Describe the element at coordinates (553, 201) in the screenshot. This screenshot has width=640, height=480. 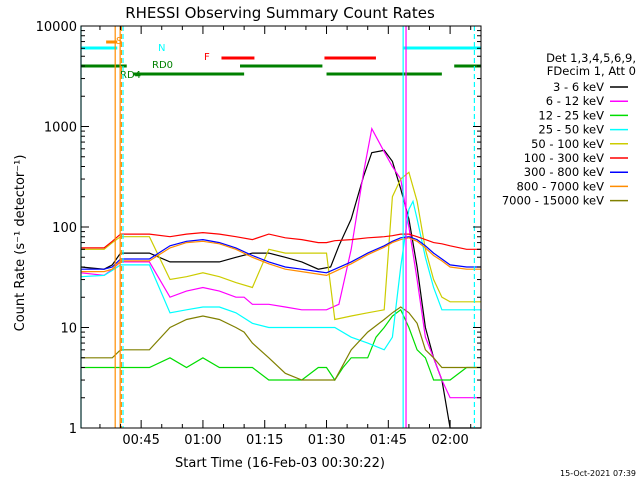
I see `legend-entry-8: 7000 - 15000 keV` at that location.